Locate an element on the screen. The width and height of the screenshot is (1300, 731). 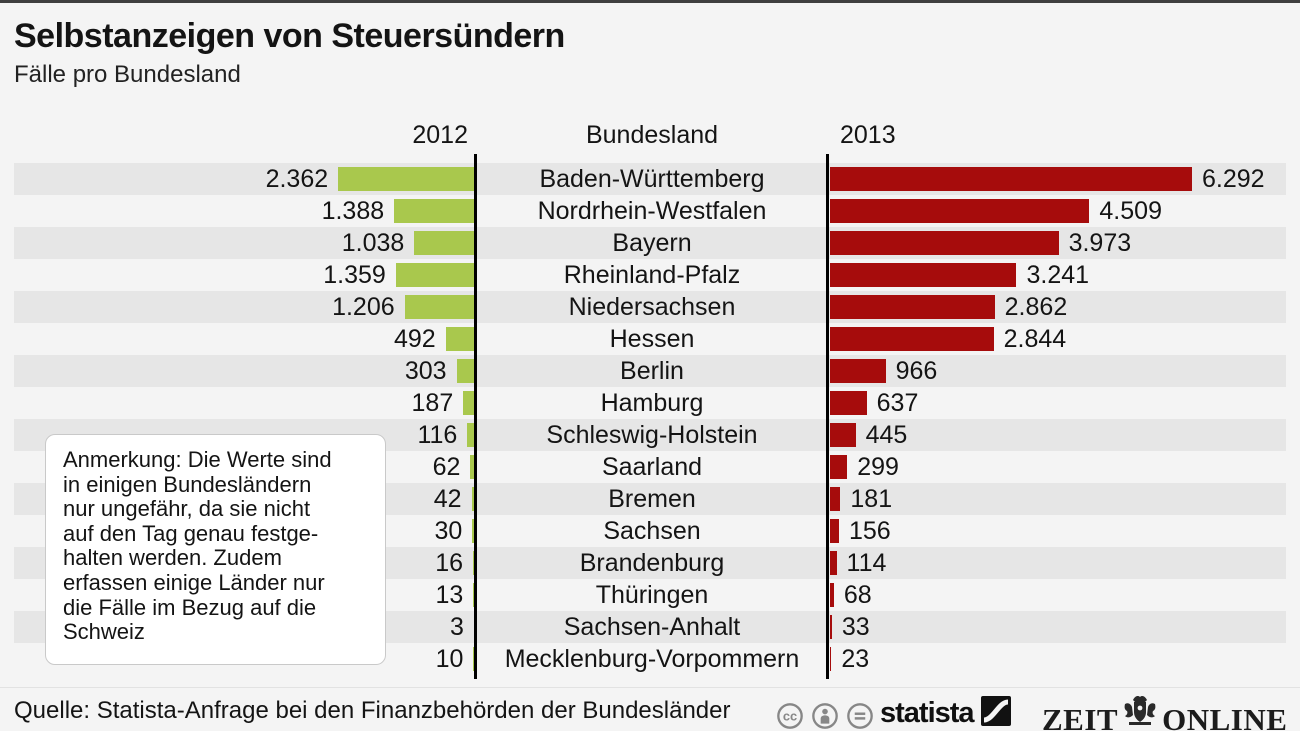
value-2013-label: 637 is located at coordinates (897, 402).